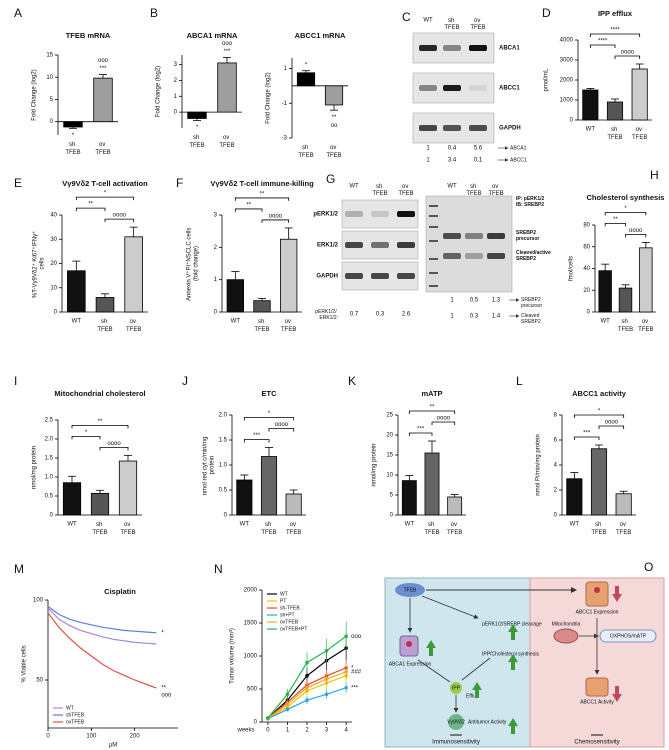 The height and width of the screenshot is (750, 669). Describe the element at coordinates (375, 464) in the screenshot. I see `y-axis-label: nmol/mg protein` at that location.